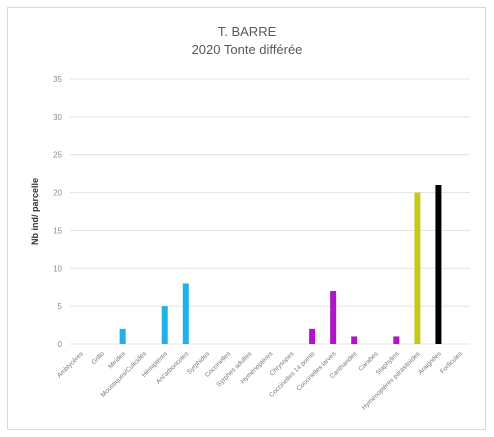  What do you see at coordinates (57, 268) in the screenshot?
I see `y-tick-label: 10` at bounding box center [57, 268].